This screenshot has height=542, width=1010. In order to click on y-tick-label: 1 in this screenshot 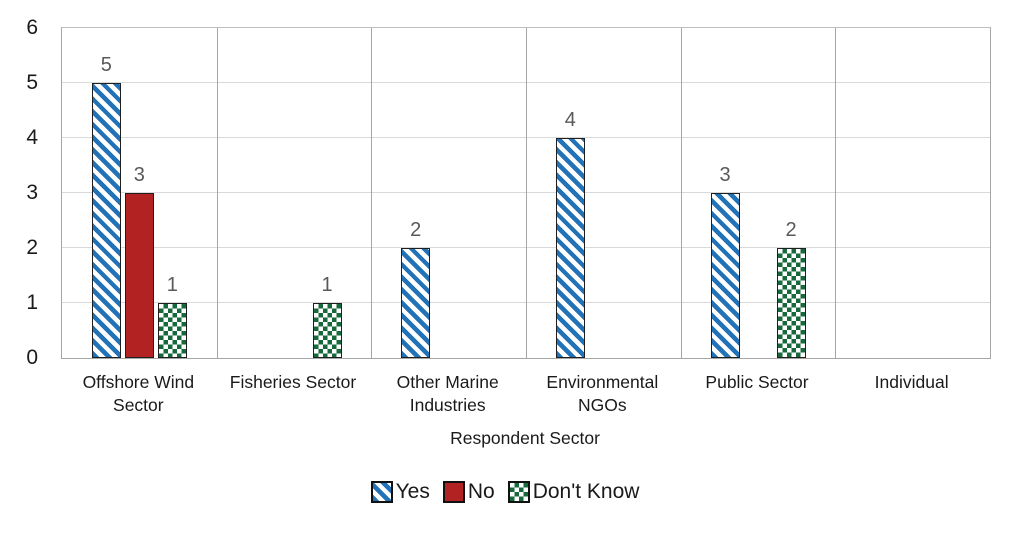, I will do `click(32, 302)`.